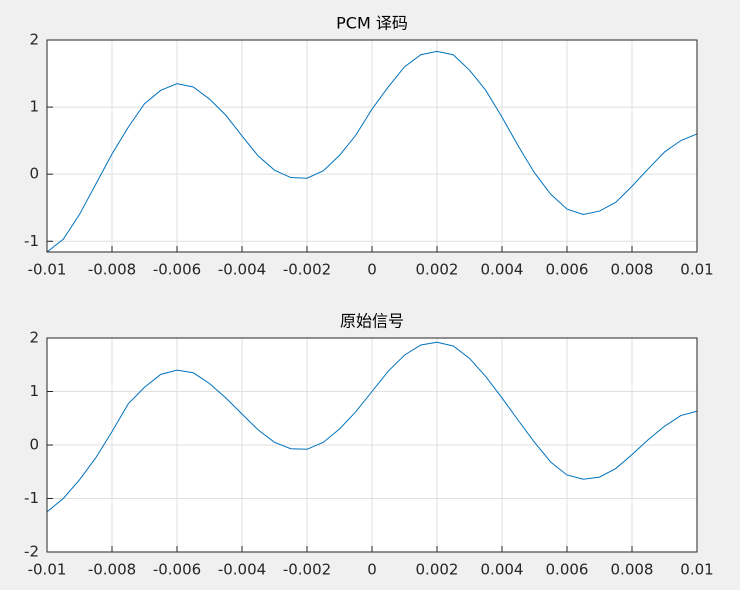 The image size is (740, 590). Describe the element at coordinates (372, 321) in the screenshot. I see `chart-title: 原始信号` at that location.